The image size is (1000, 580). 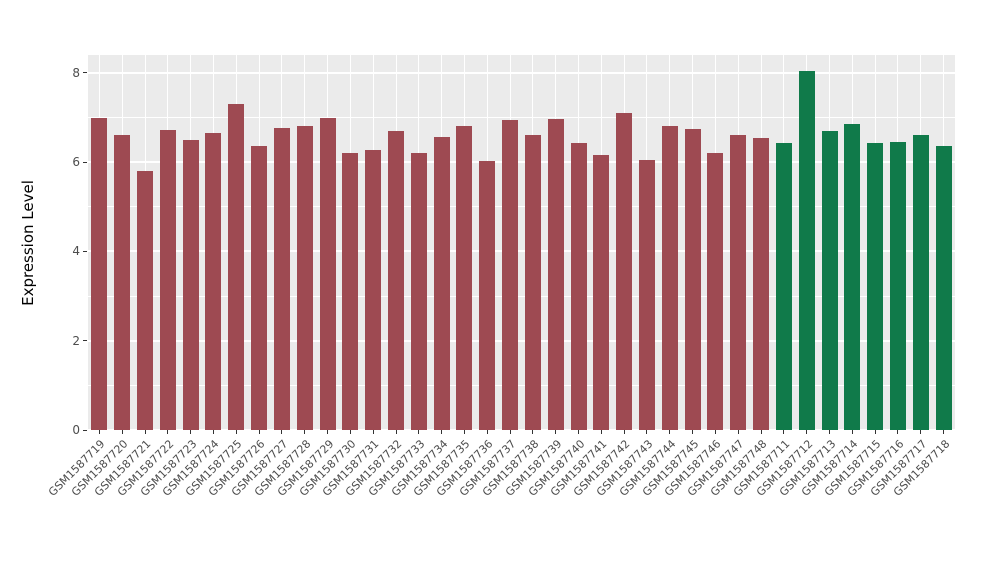 I want to click on y-tick-label: 6, so click(x=76, y=162).